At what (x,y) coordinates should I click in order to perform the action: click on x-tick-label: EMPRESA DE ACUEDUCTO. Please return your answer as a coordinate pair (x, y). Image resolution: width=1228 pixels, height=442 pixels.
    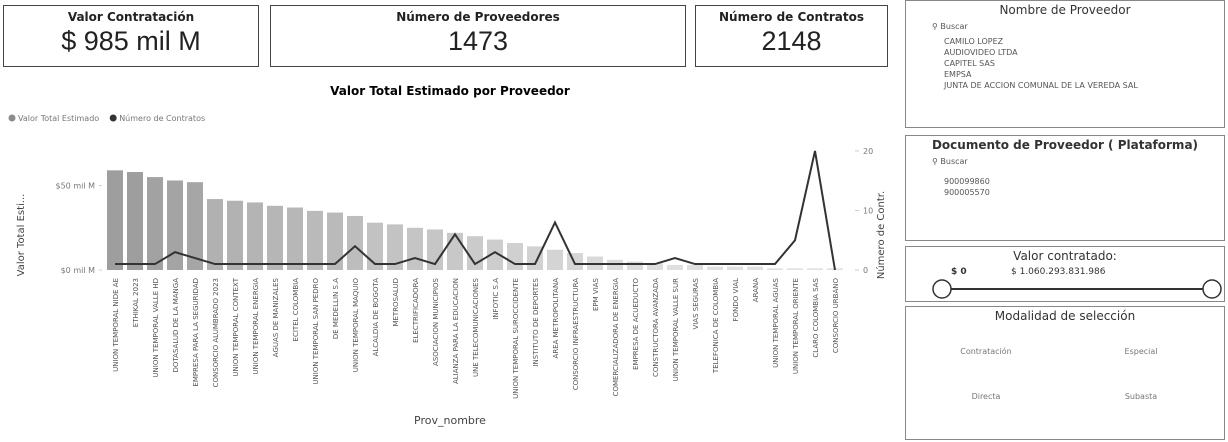
    Looking at the image, I should click on (636, 324).